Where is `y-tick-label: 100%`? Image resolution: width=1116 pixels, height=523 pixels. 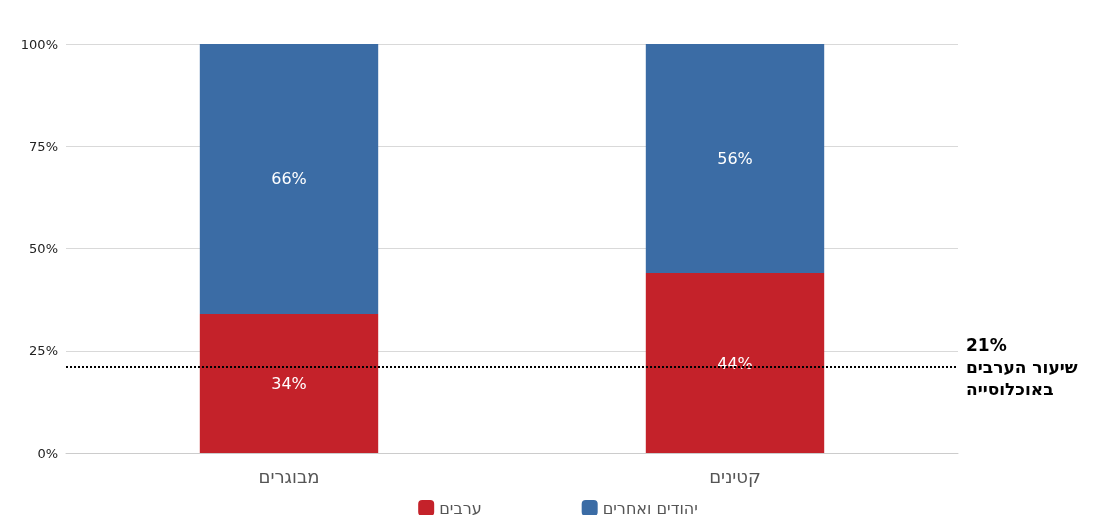 y-tick-label: 100% is located at coordinates (39, 44).